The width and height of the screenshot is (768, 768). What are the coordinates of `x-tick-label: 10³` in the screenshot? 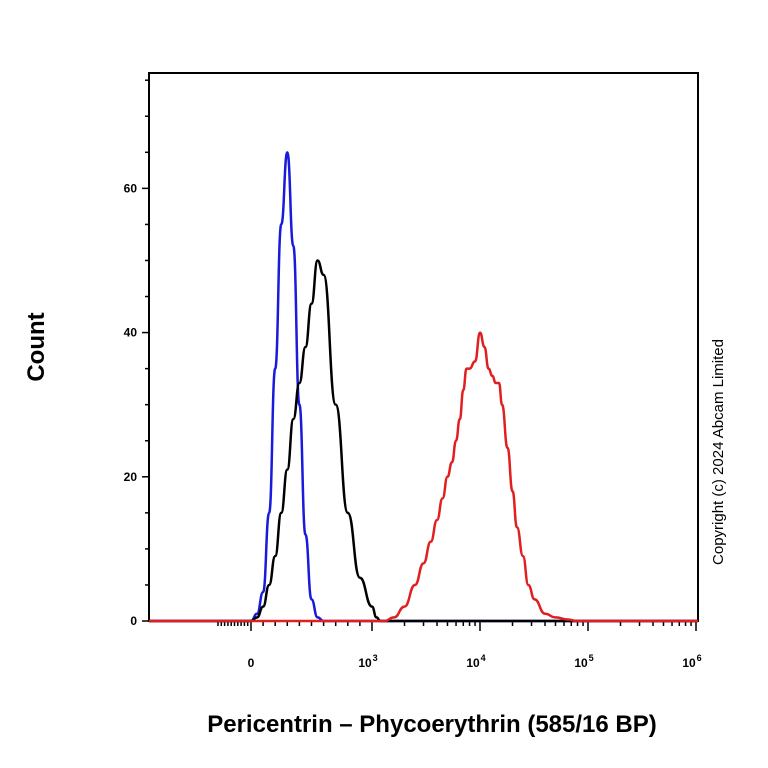 It's located at (367, 661).